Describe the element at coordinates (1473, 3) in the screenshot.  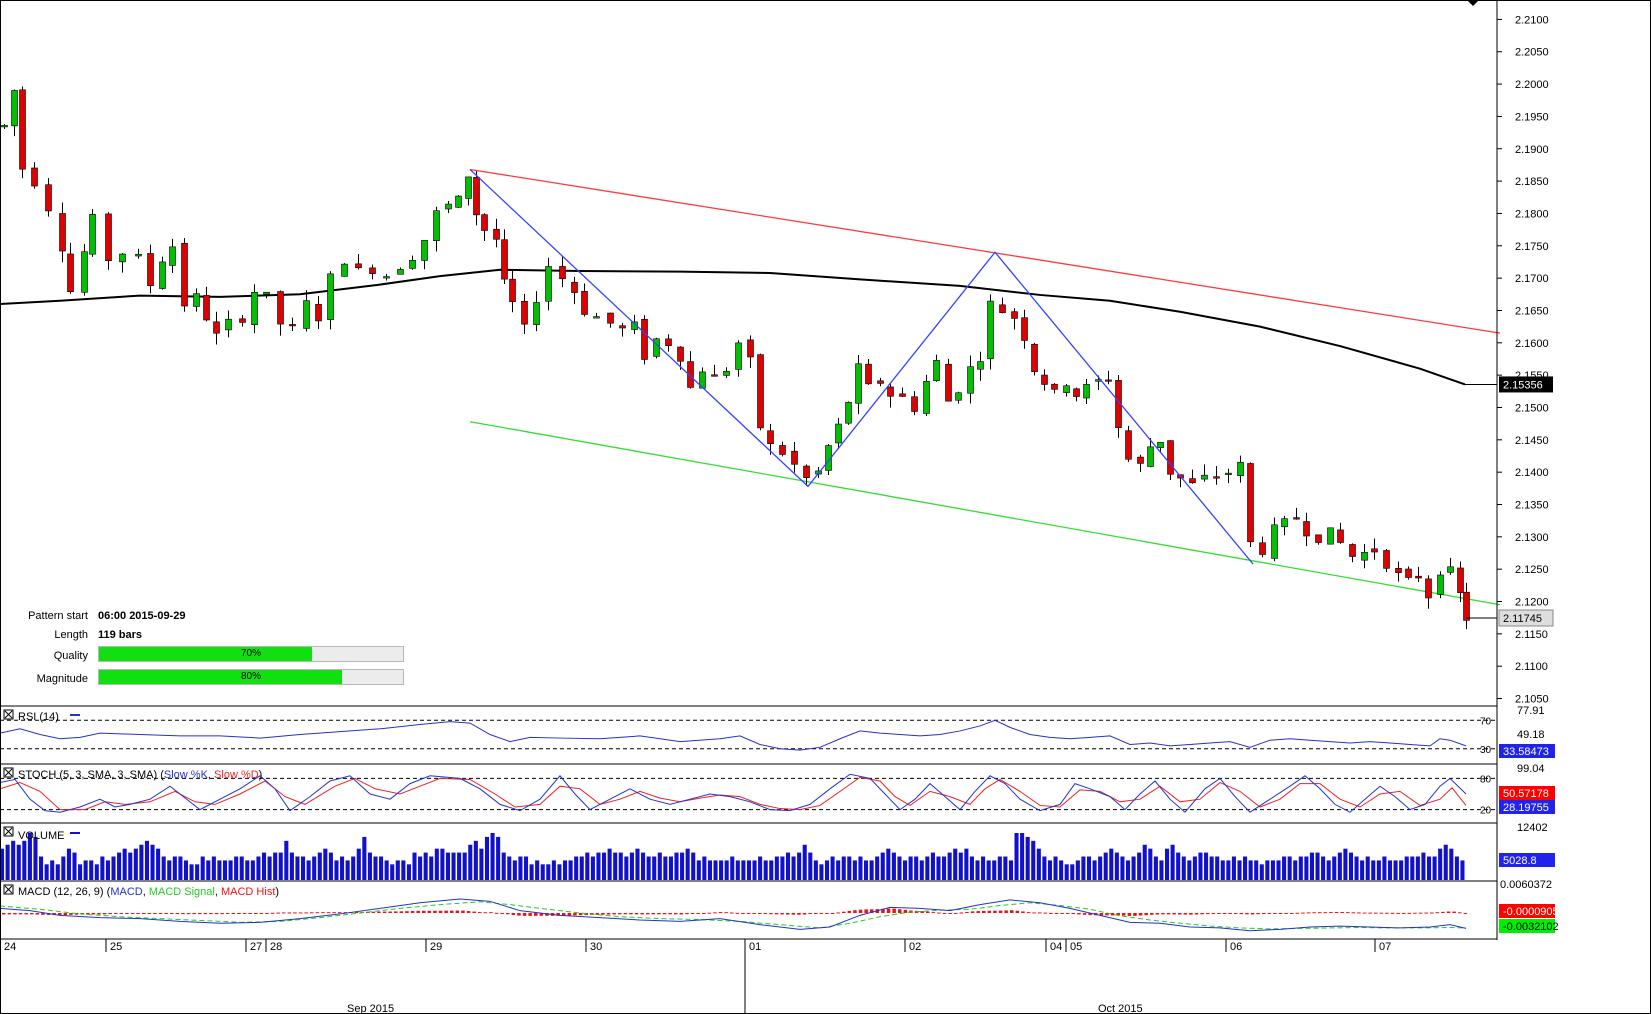
I see `scroll-arrow-icon` at that location.